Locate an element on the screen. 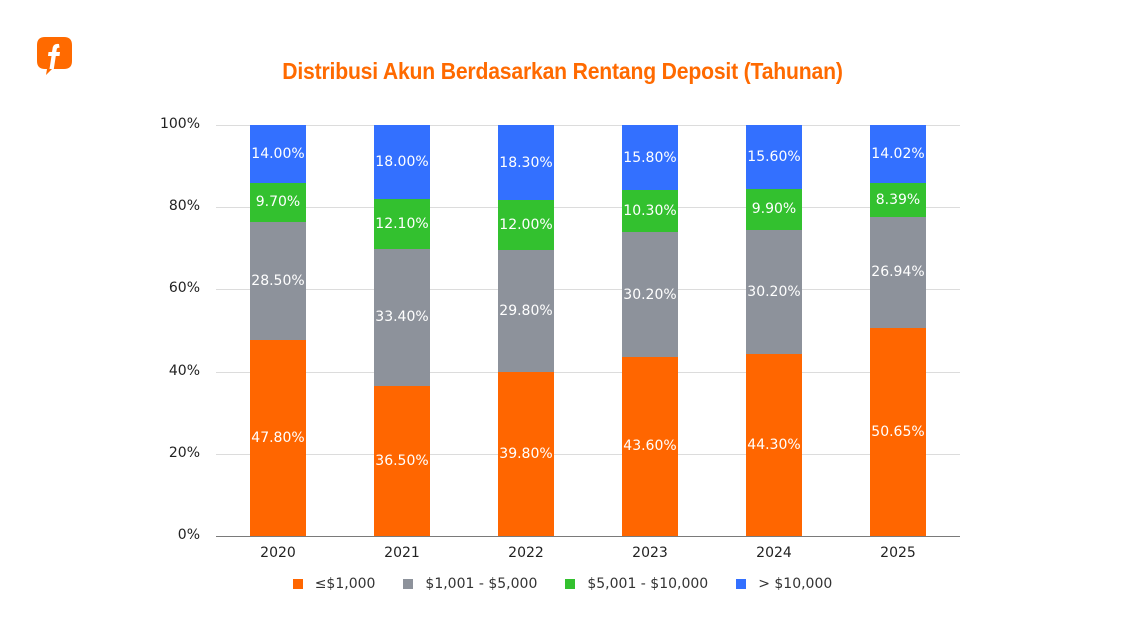  bar-segment: 10.30% is located at coordinates (650, 211).